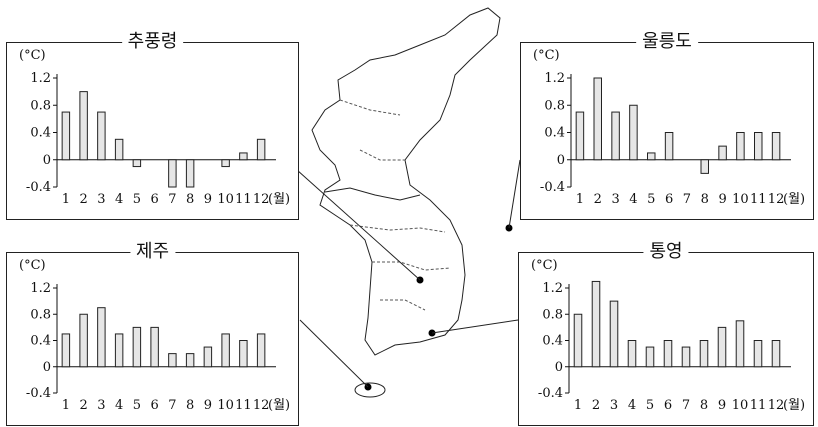  I want to click on province-lines, so click(395, 205).